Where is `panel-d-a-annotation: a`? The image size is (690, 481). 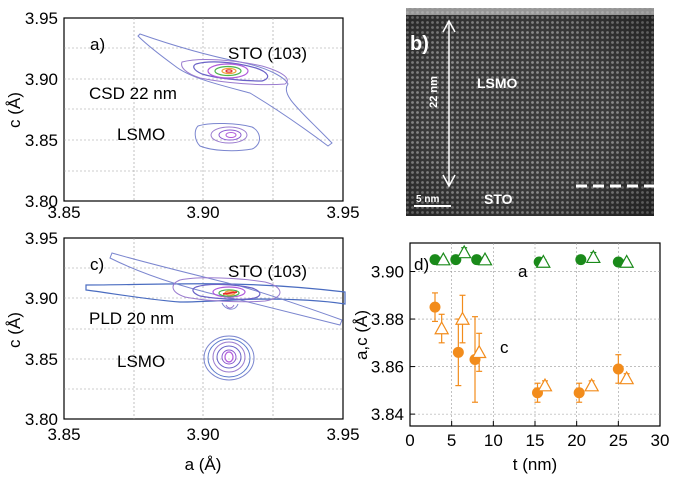 panel-d-a-annotation: a is located at coordinates (523, 271).